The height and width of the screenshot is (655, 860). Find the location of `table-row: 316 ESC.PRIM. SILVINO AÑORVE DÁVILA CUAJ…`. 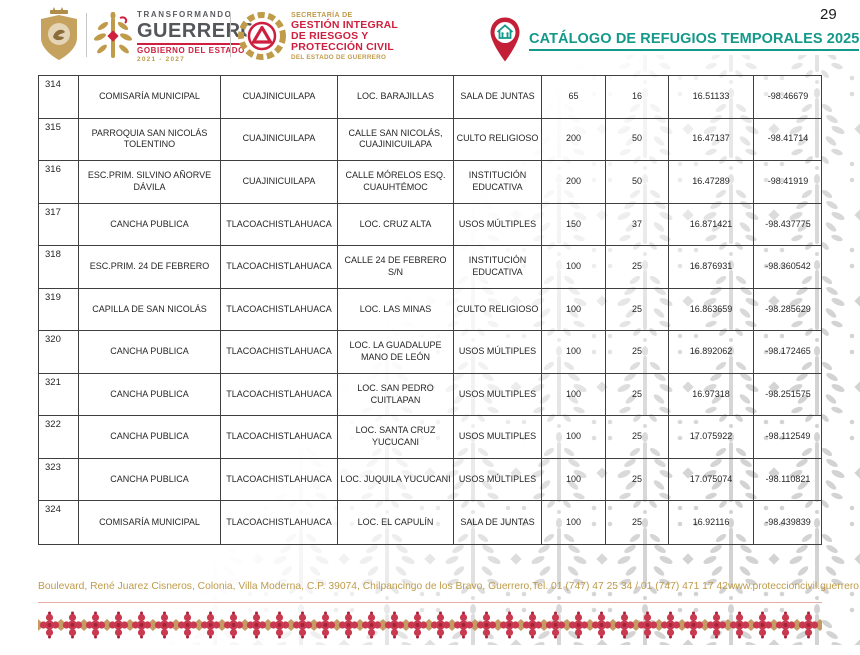

table-row: 316 ESC.PRIM. SILVINO AÑORVE DÁVILA CUAJ… is located at coordinates (430, 182).